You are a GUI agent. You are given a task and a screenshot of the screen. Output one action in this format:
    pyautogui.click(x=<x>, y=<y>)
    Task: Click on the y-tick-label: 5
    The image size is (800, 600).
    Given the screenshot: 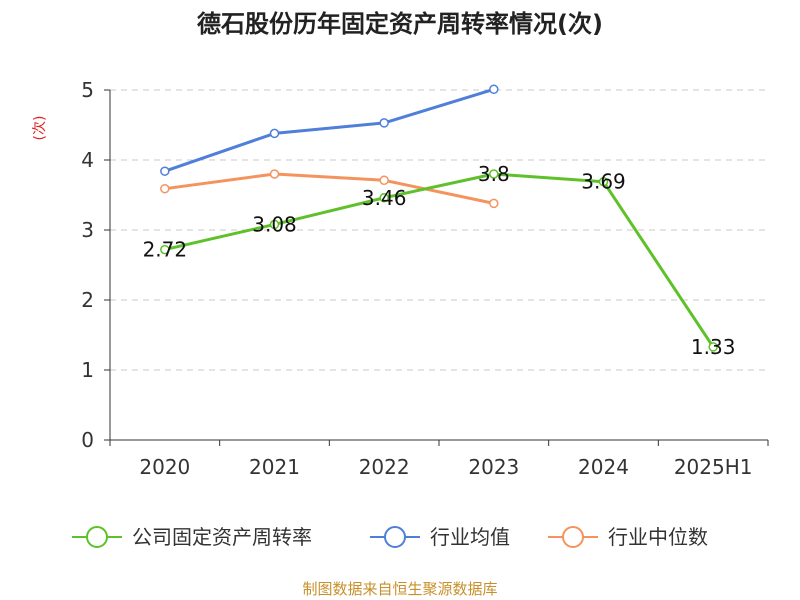 What is the action you would take?
    pyautogui.click(x=87, y=90)
    